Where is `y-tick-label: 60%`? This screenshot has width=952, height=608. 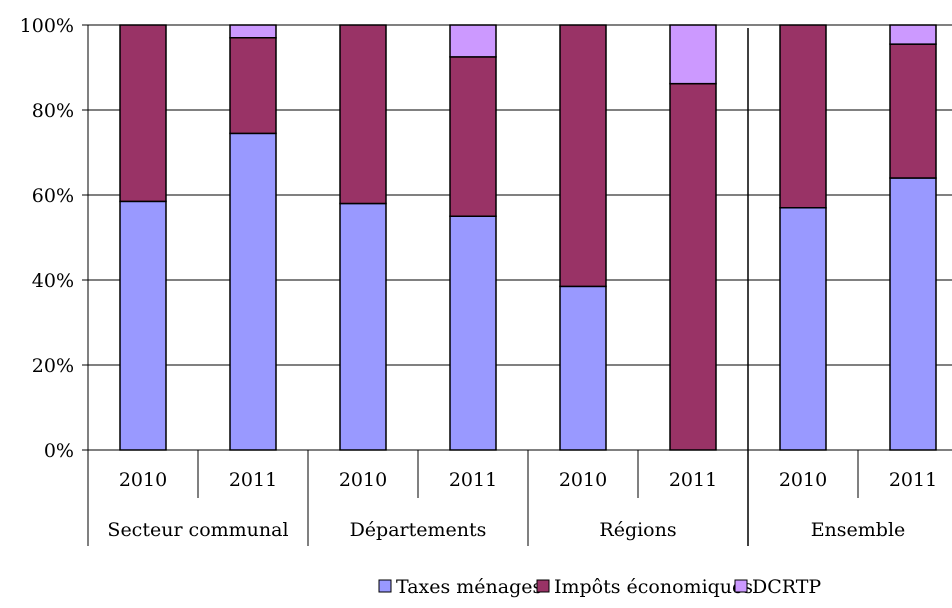 y-tick-label: 60% is located at coordinates (53, 196).